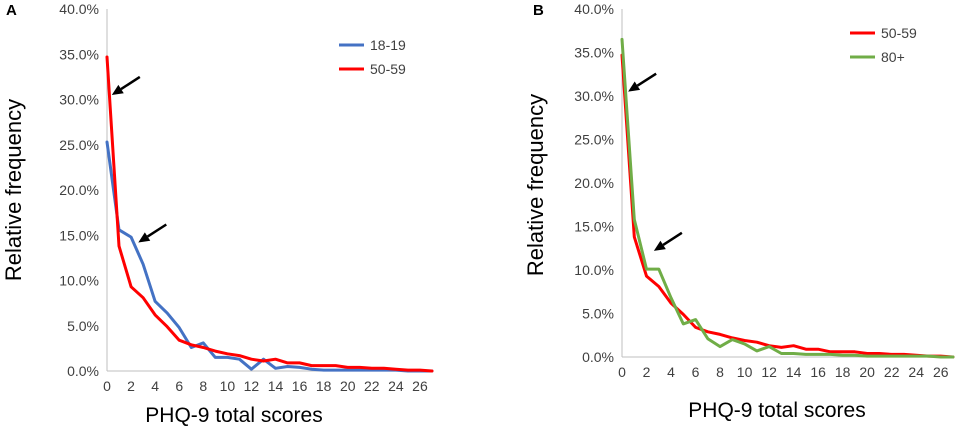 The height and width of the screenshot is (431, 957). Describe the element at coordinates (11, 10) in the screenshot. I see `panel-label: A` at that location.